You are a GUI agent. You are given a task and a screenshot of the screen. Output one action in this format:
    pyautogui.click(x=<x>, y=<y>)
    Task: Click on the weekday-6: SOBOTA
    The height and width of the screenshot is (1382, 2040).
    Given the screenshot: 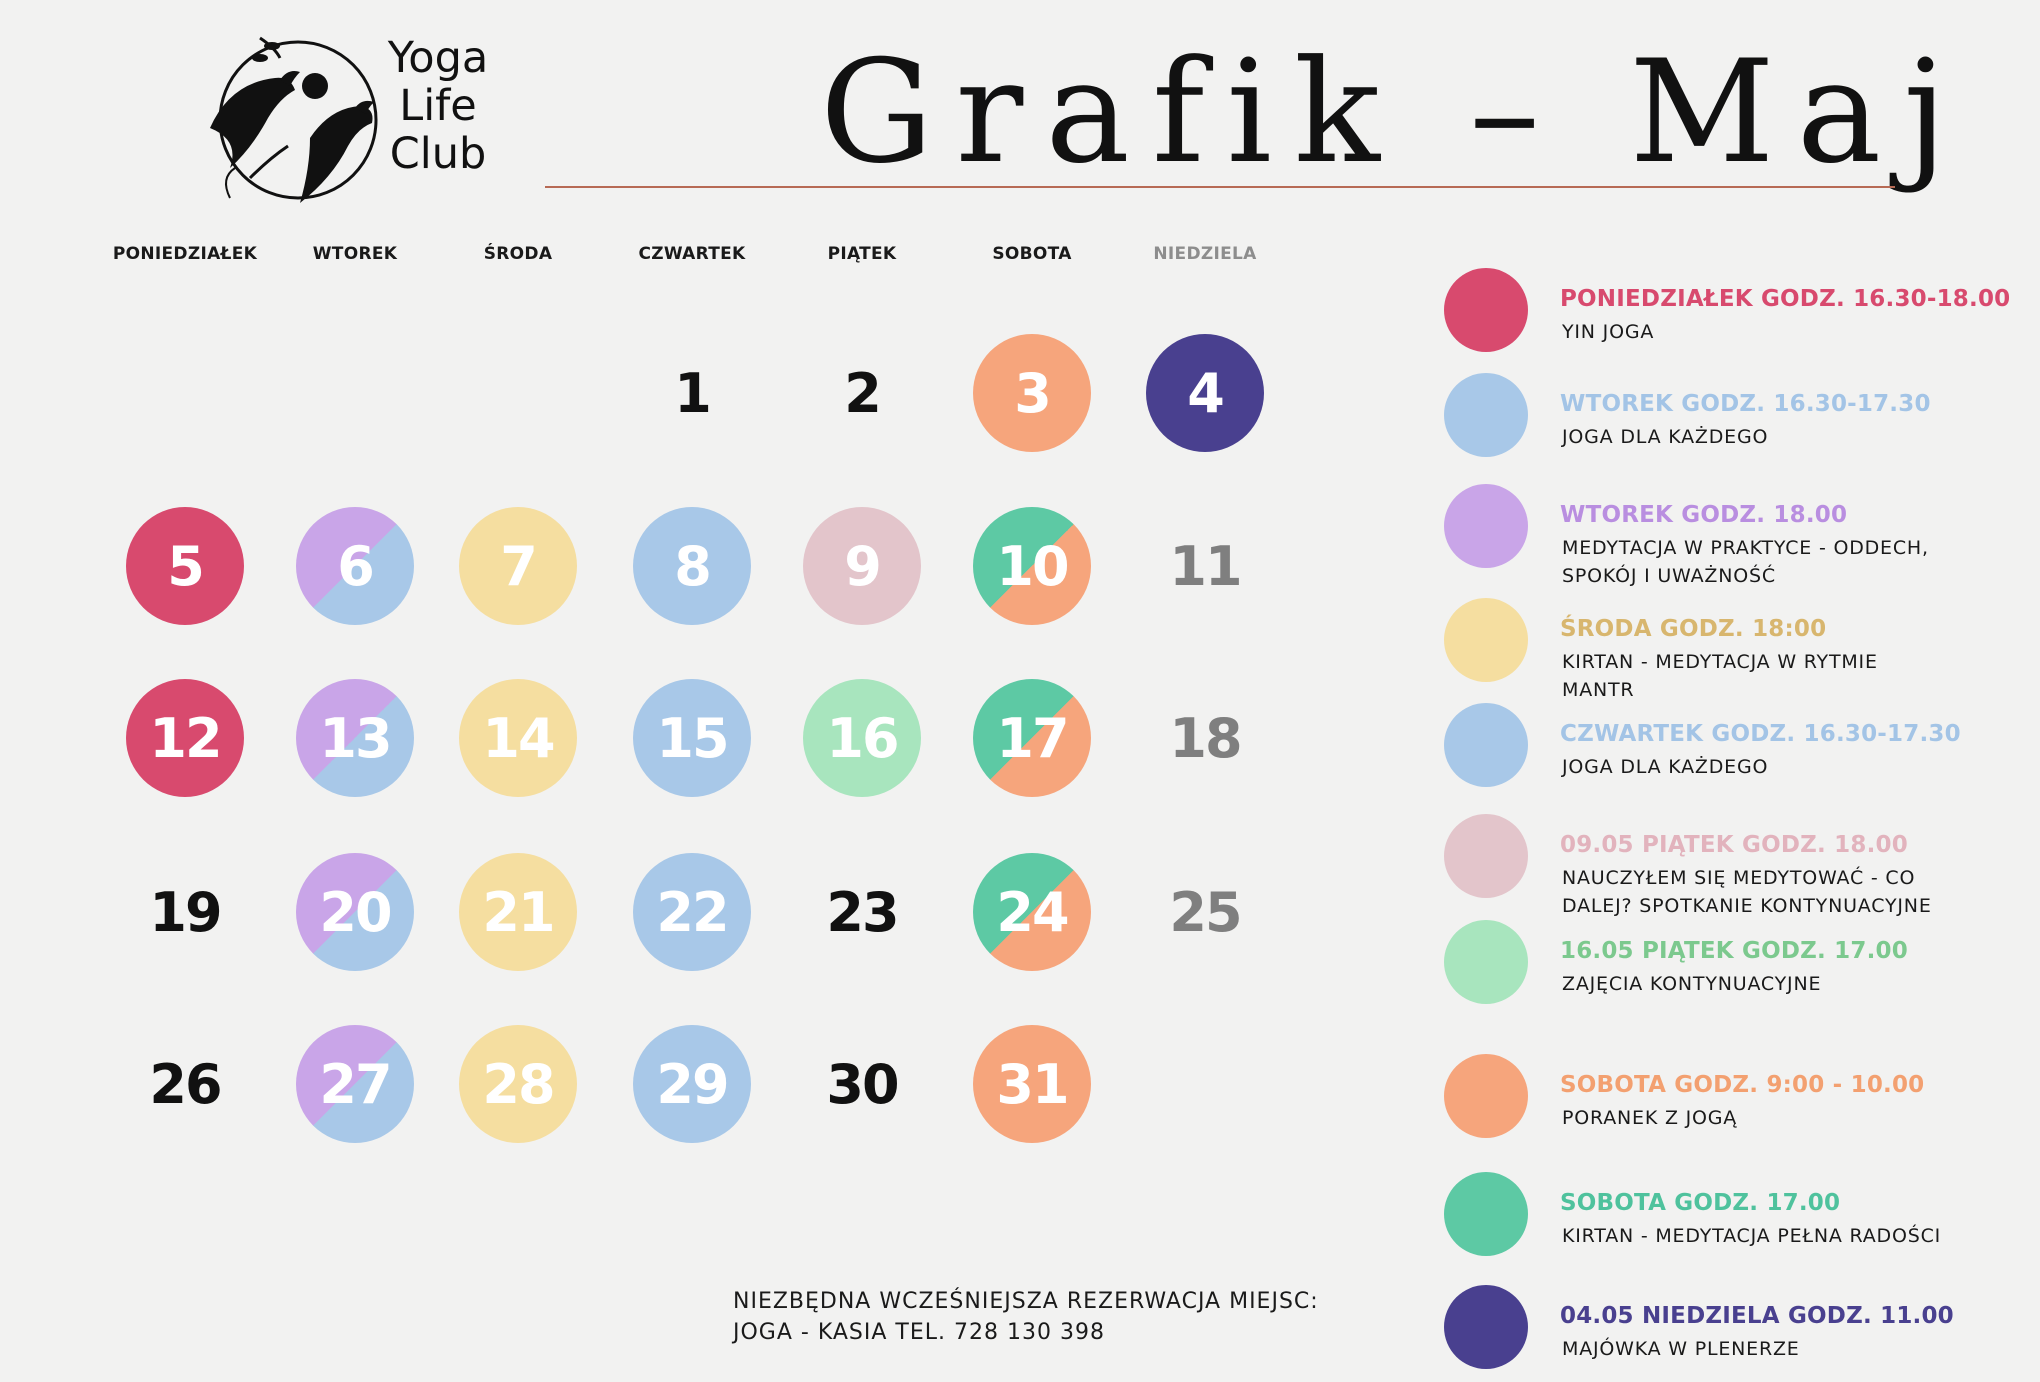 What is the action you would take?
    pyautogui.click(x=1032, y=254)
    